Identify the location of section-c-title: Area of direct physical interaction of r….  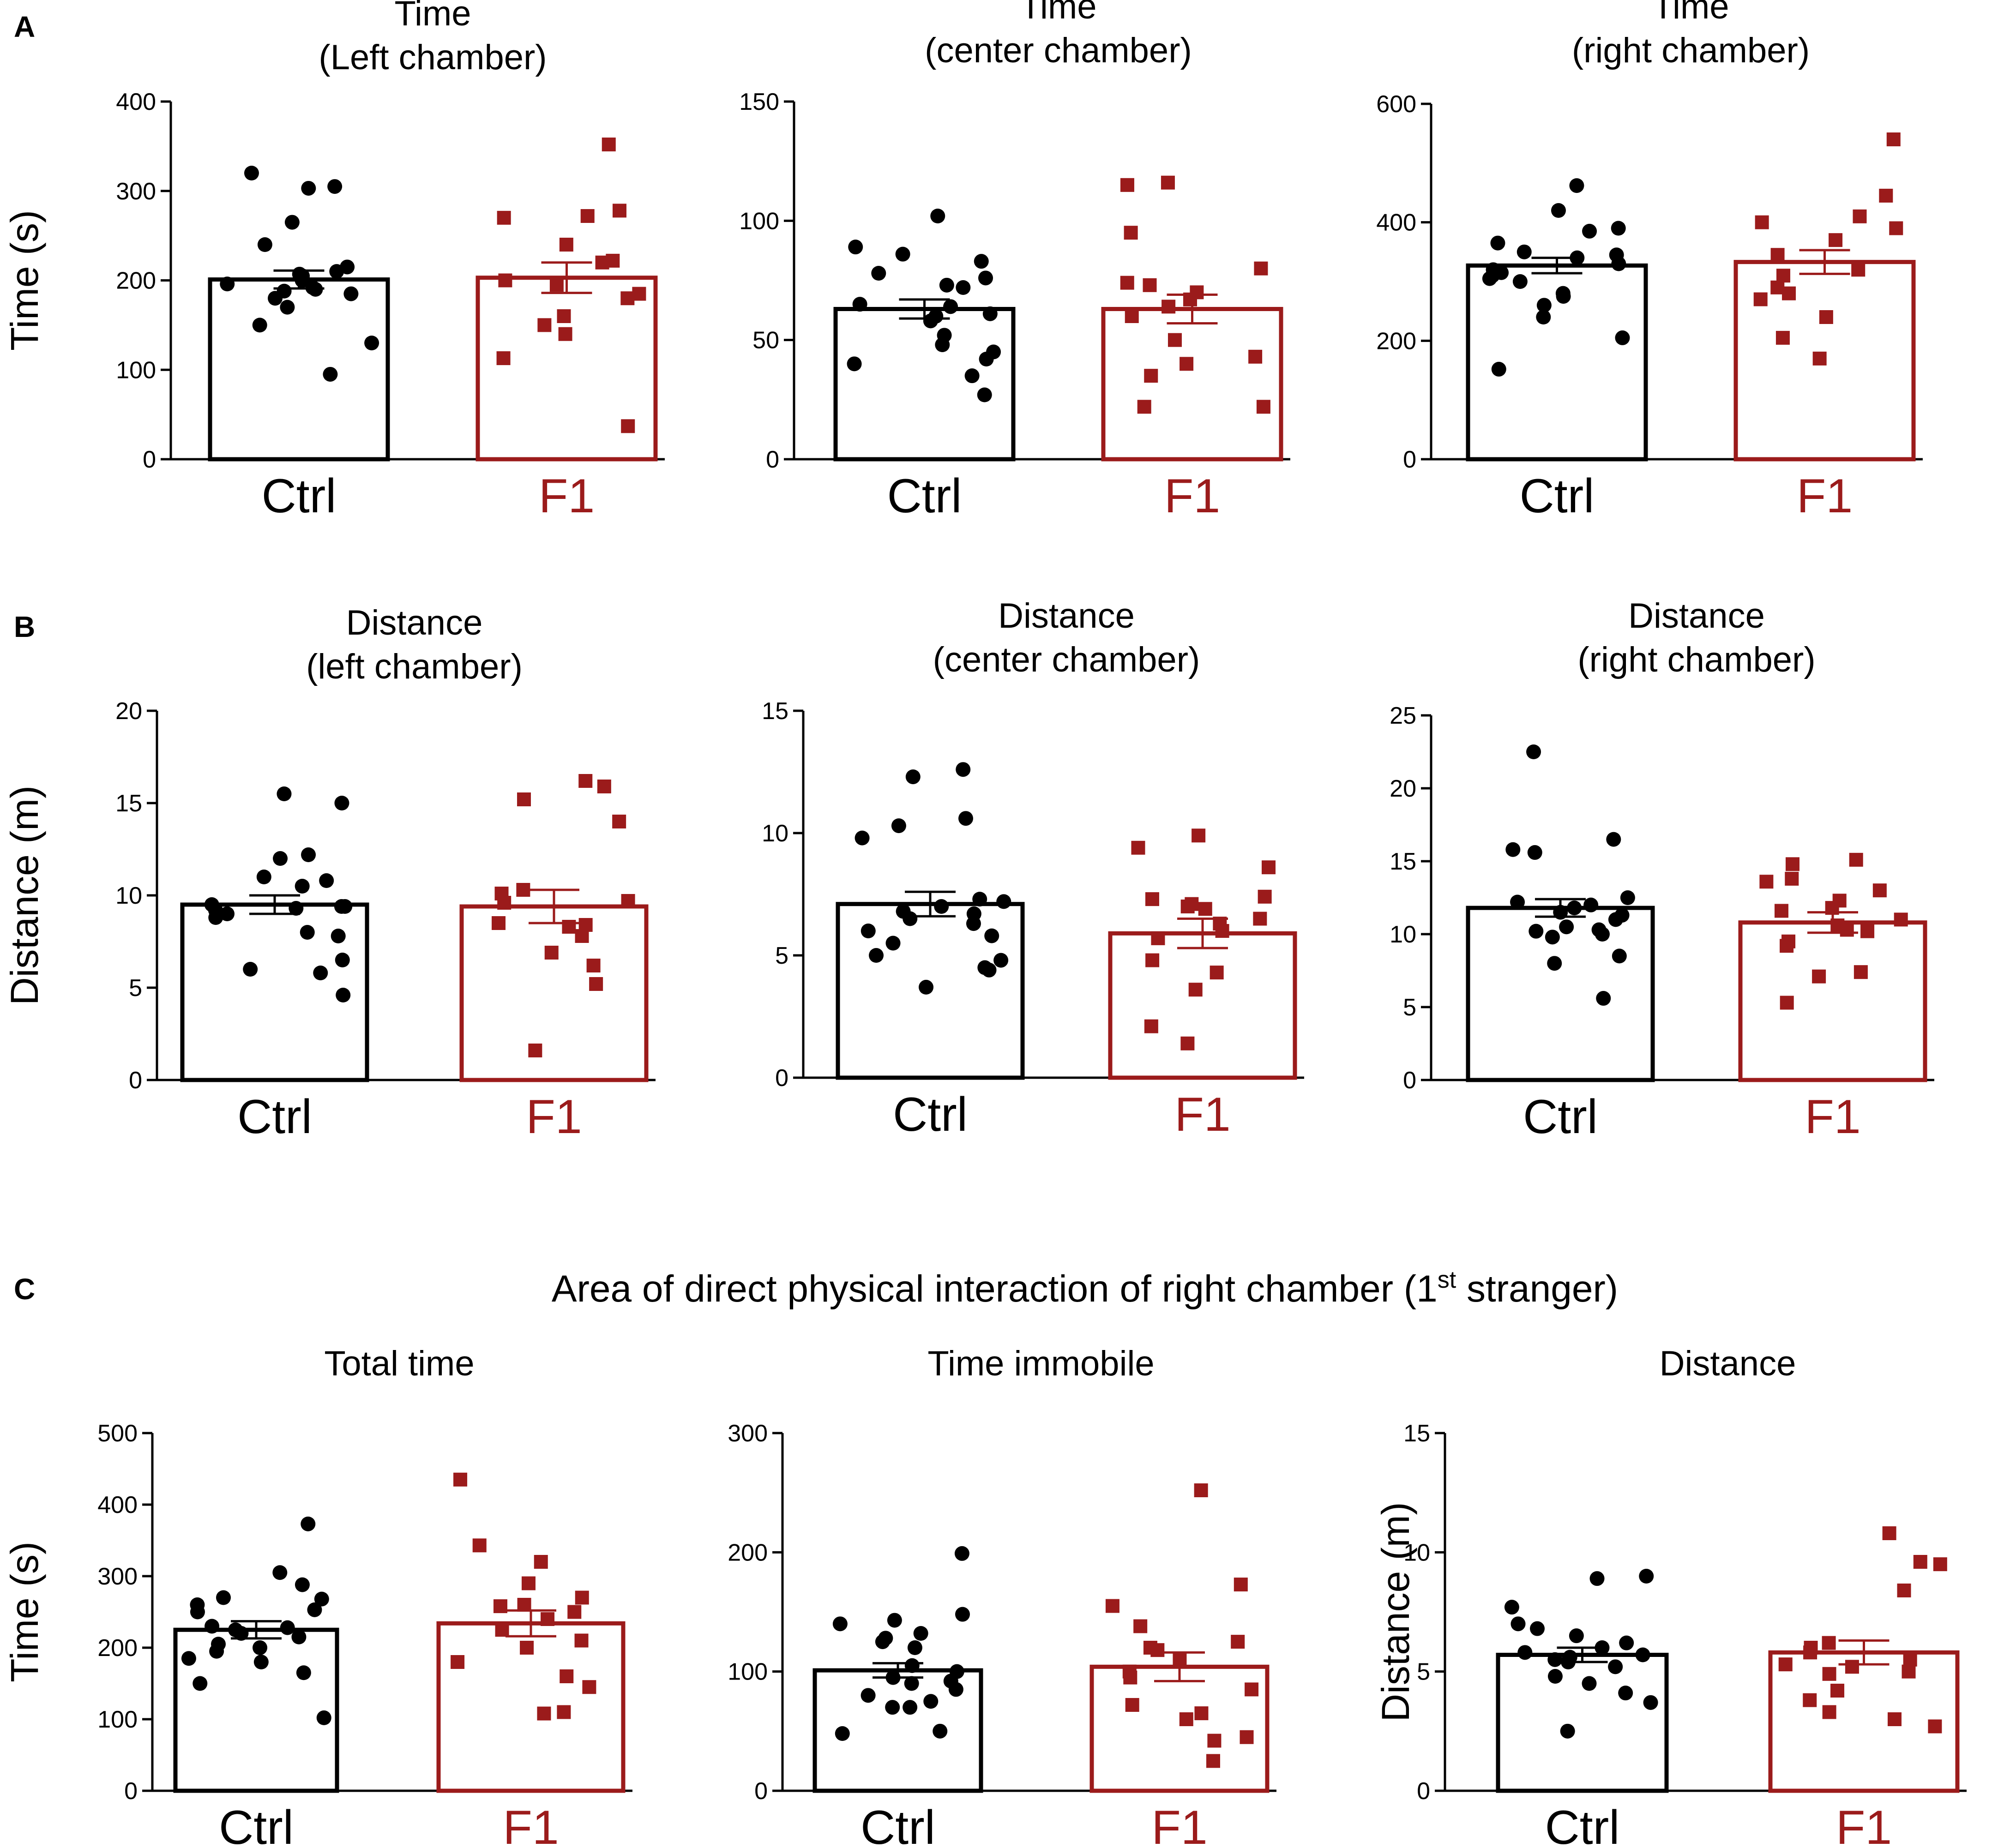
(1085, 1288).